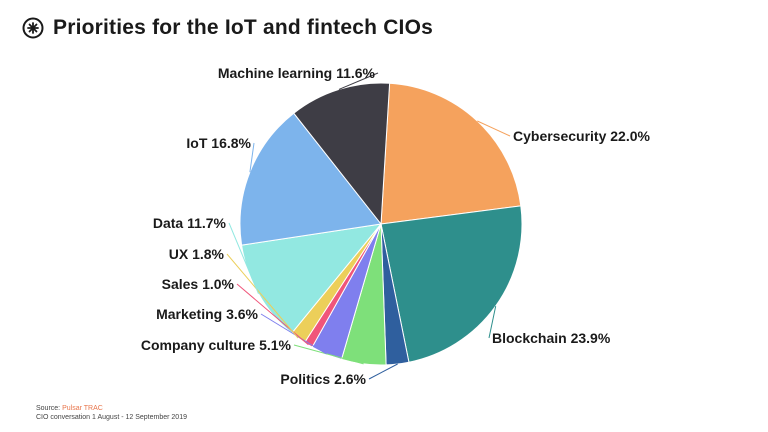  I want to click on leader-line-sales, so click(272, 314).